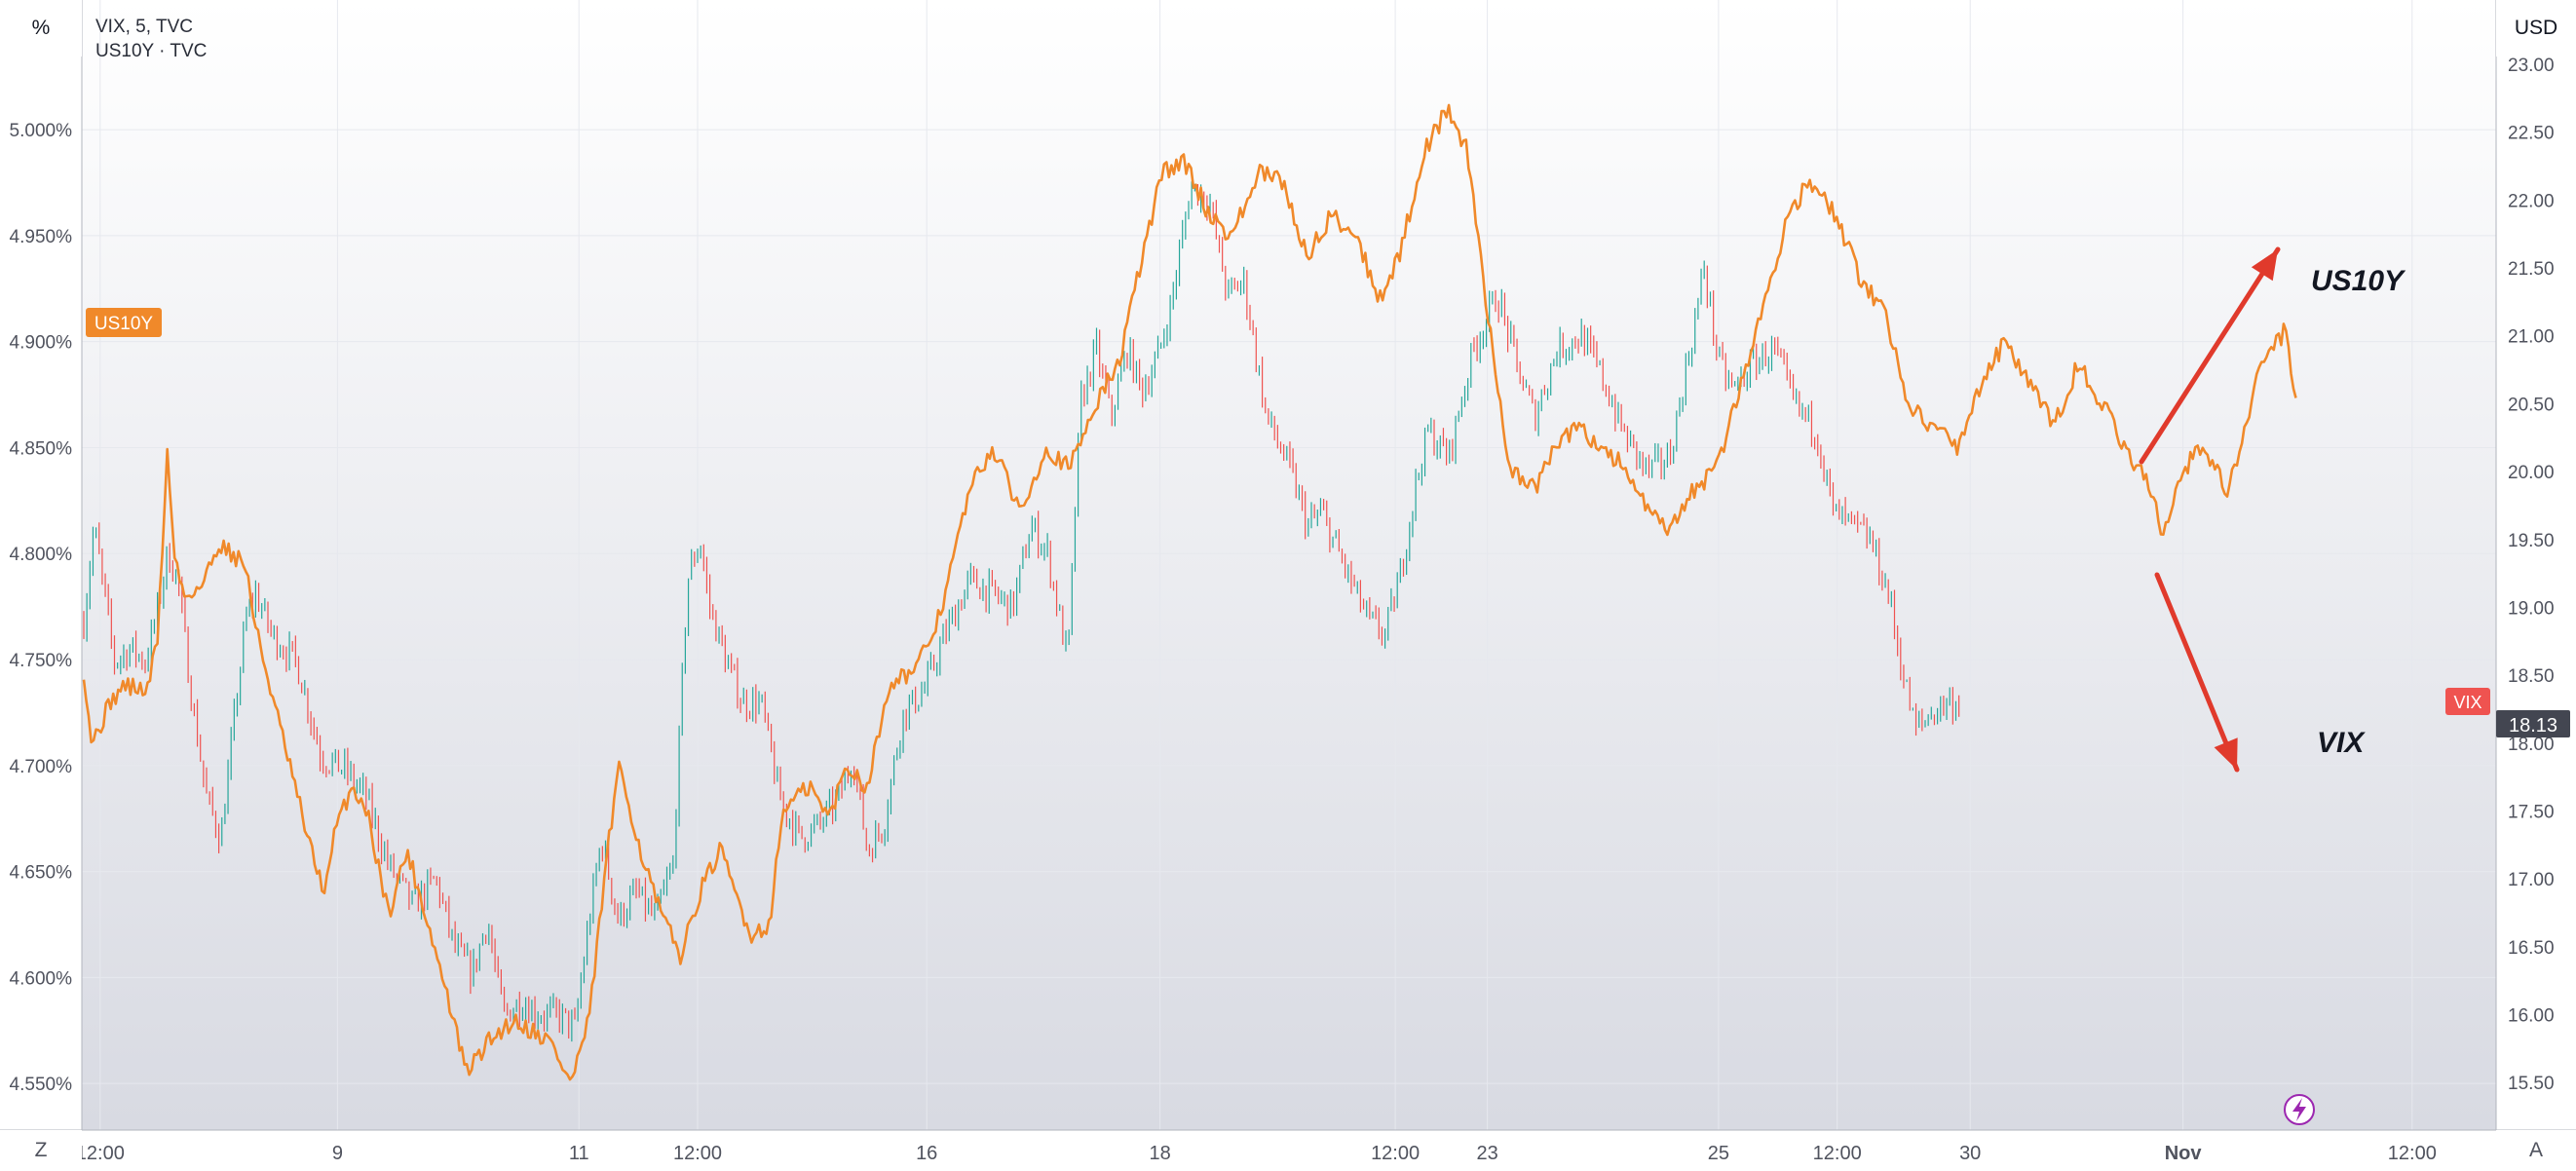 Image resolution: width=2576 pixels, height=1171 pixels. Describe the element at coordinates (2531, 745) in the screenshot. I see `right-tick-label: 18.00` at that location.